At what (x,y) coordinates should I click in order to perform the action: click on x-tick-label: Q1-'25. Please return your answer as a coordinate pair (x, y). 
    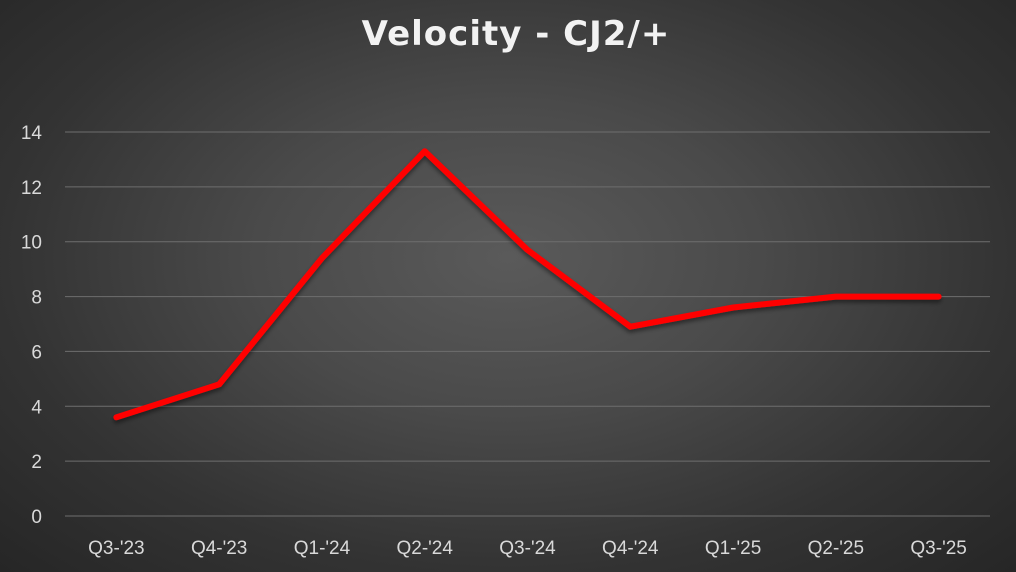
    Looking at the image, I should click on (733, 548).